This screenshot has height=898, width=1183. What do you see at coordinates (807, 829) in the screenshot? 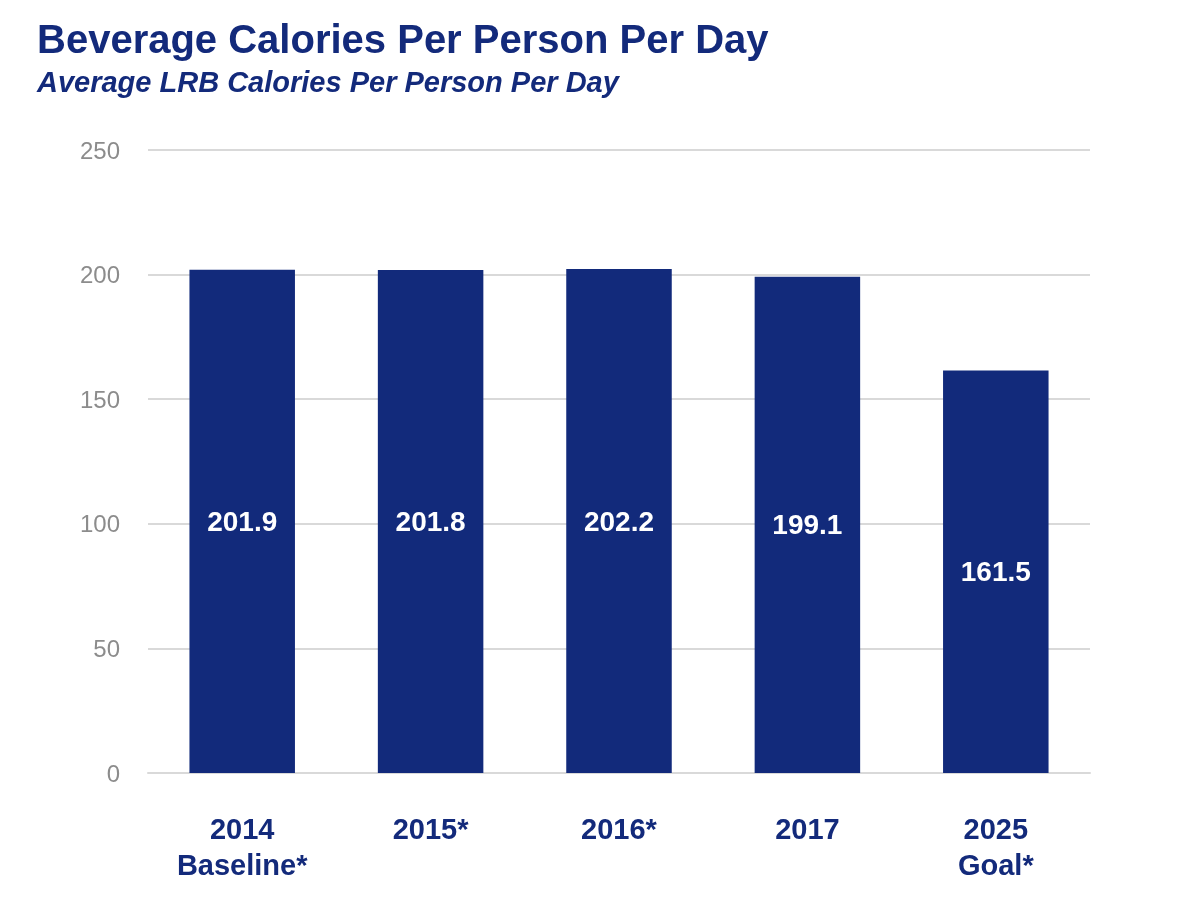
I see `x-tick-label: 2017` at bounding box center [807, 829].